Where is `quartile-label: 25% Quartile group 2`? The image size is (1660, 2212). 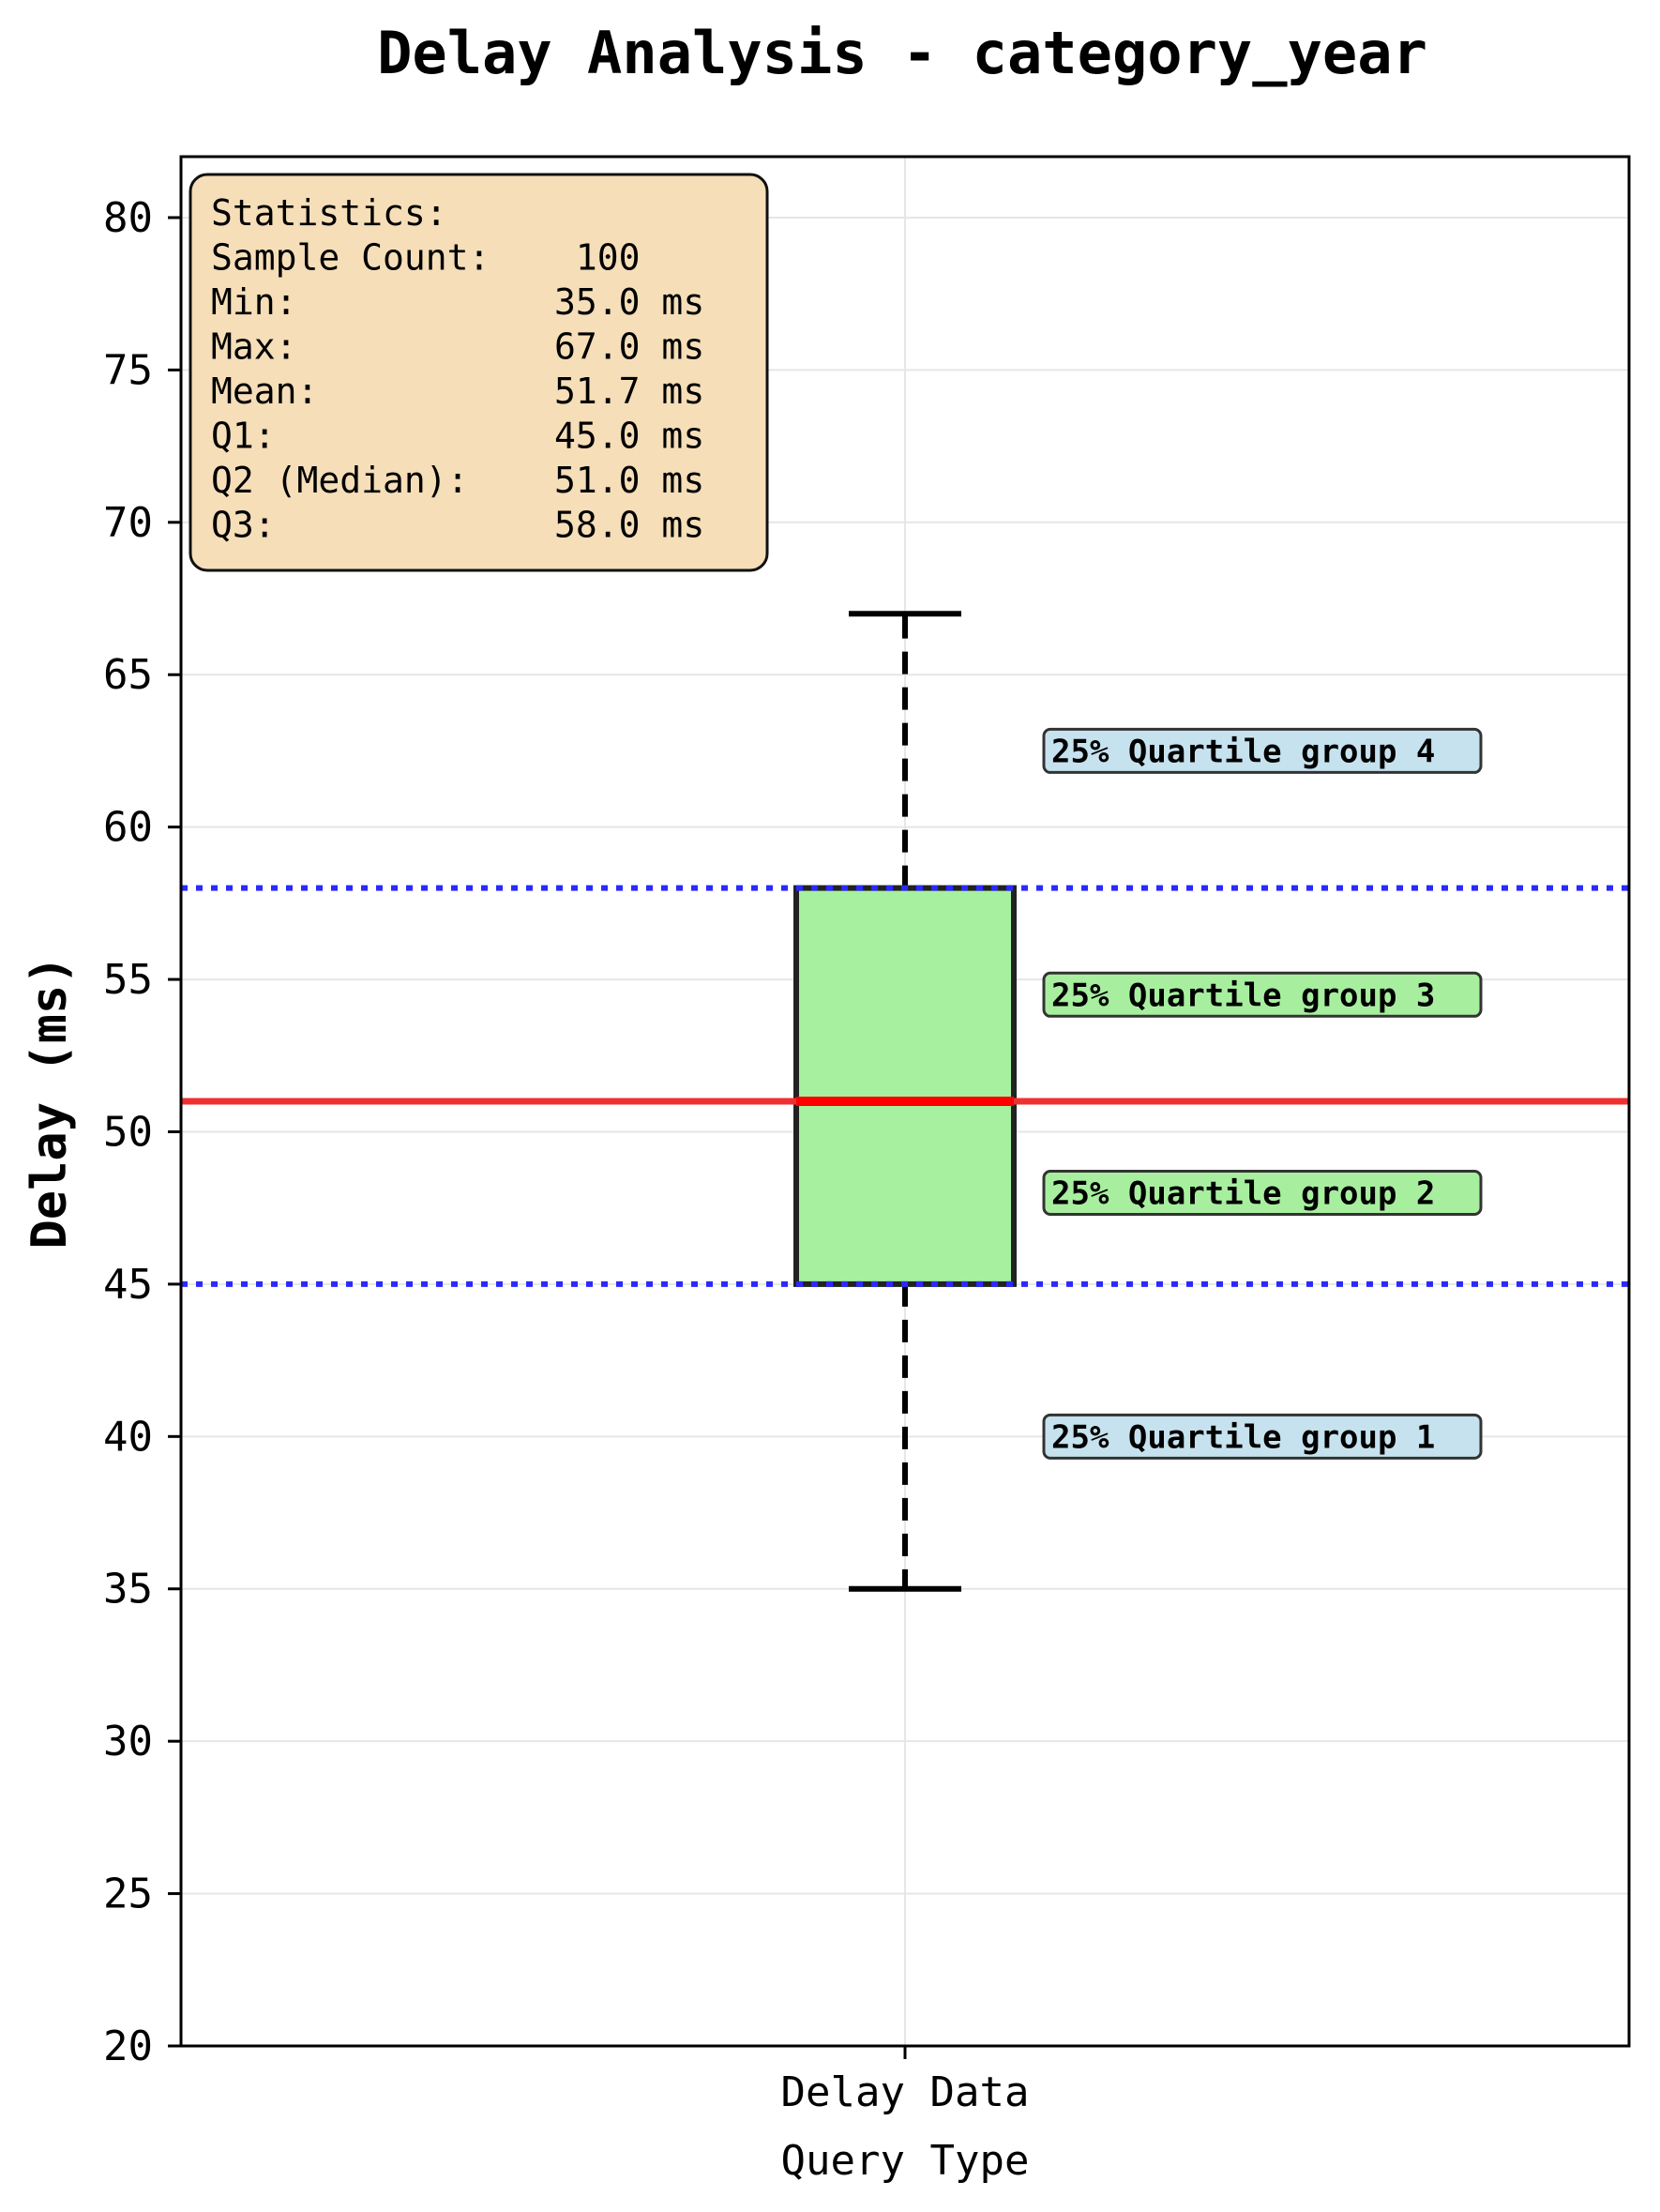
quartile-label: 25% Quartile group 2 is located at coordinates (1243, 1193).